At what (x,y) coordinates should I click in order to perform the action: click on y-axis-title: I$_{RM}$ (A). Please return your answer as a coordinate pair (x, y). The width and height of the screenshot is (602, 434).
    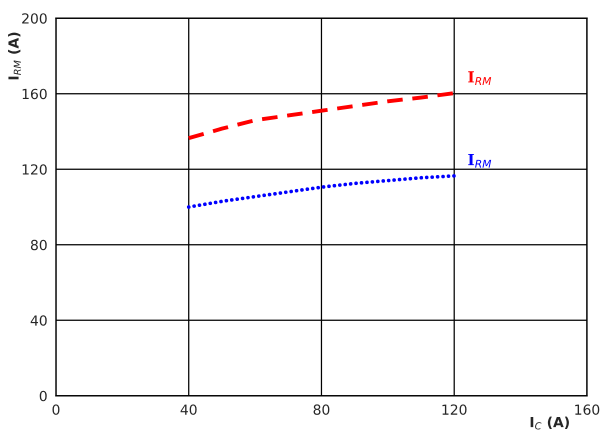
    Looking at the image, I should click on (14, 56).